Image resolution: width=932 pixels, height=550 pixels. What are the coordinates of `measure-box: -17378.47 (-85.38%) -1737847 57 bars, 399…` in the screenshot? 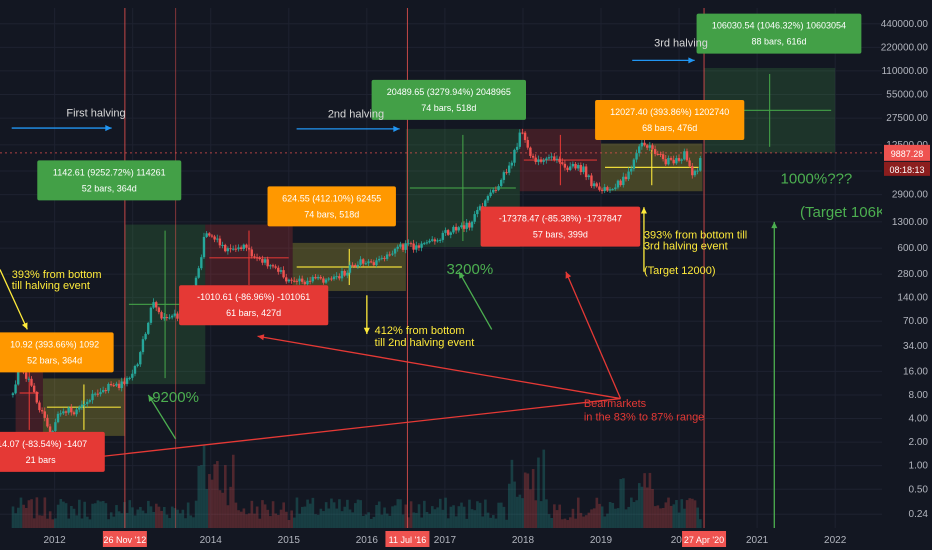 It's located at (560, 226).